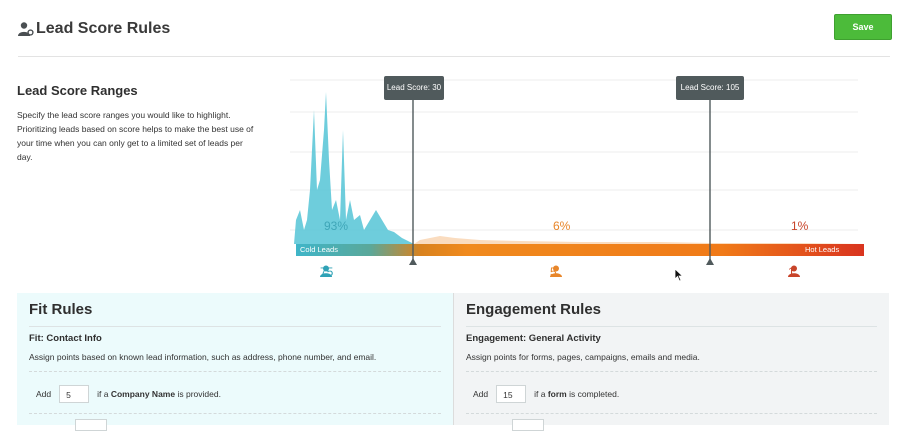  What do you see at coordinates (561, 180) in the screenshot?
I see `marker-lines` at bounding box center [561, 180].